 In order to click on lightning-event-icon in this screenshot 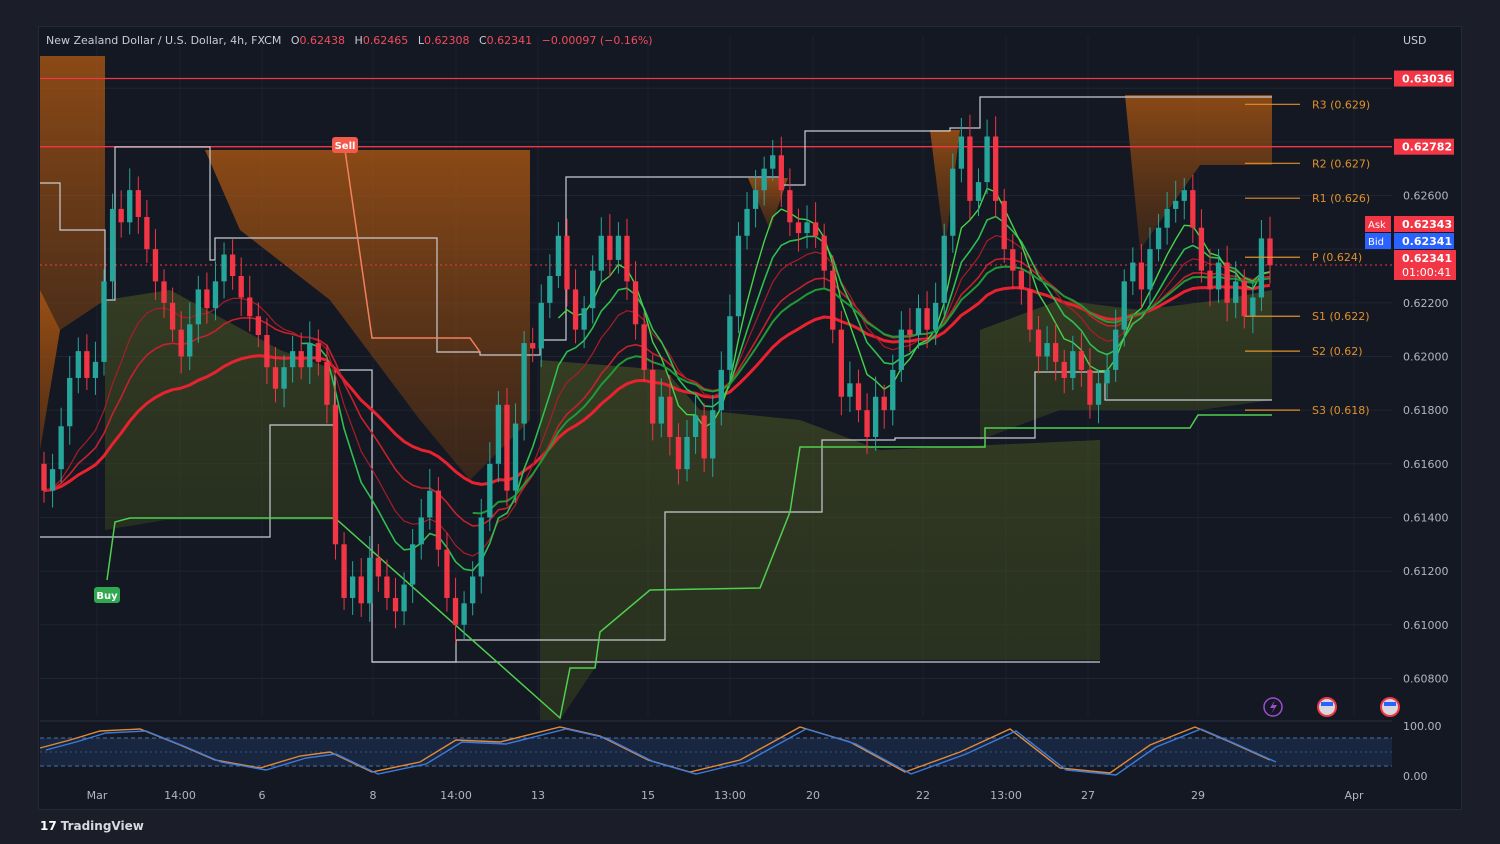, I will do `click(1273, 707)`.